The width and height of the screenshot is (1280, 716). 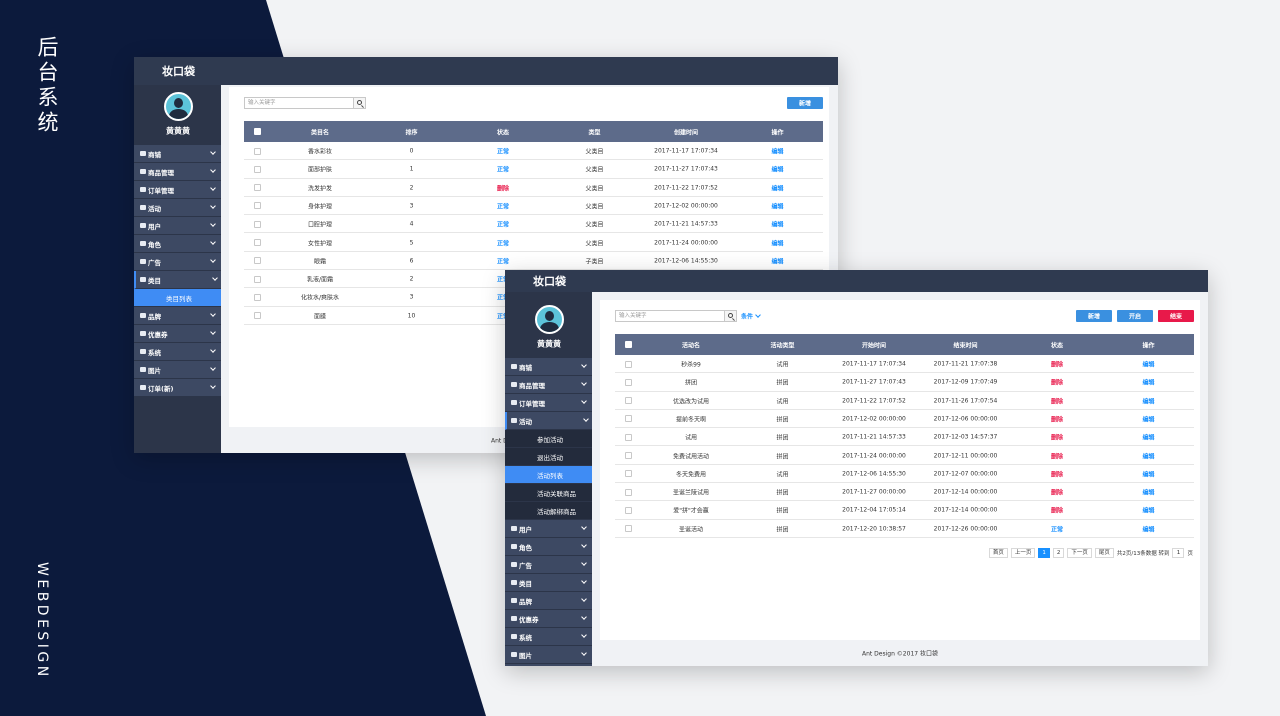 I want to click on page-button: 1, so click(x=1044, y=553).